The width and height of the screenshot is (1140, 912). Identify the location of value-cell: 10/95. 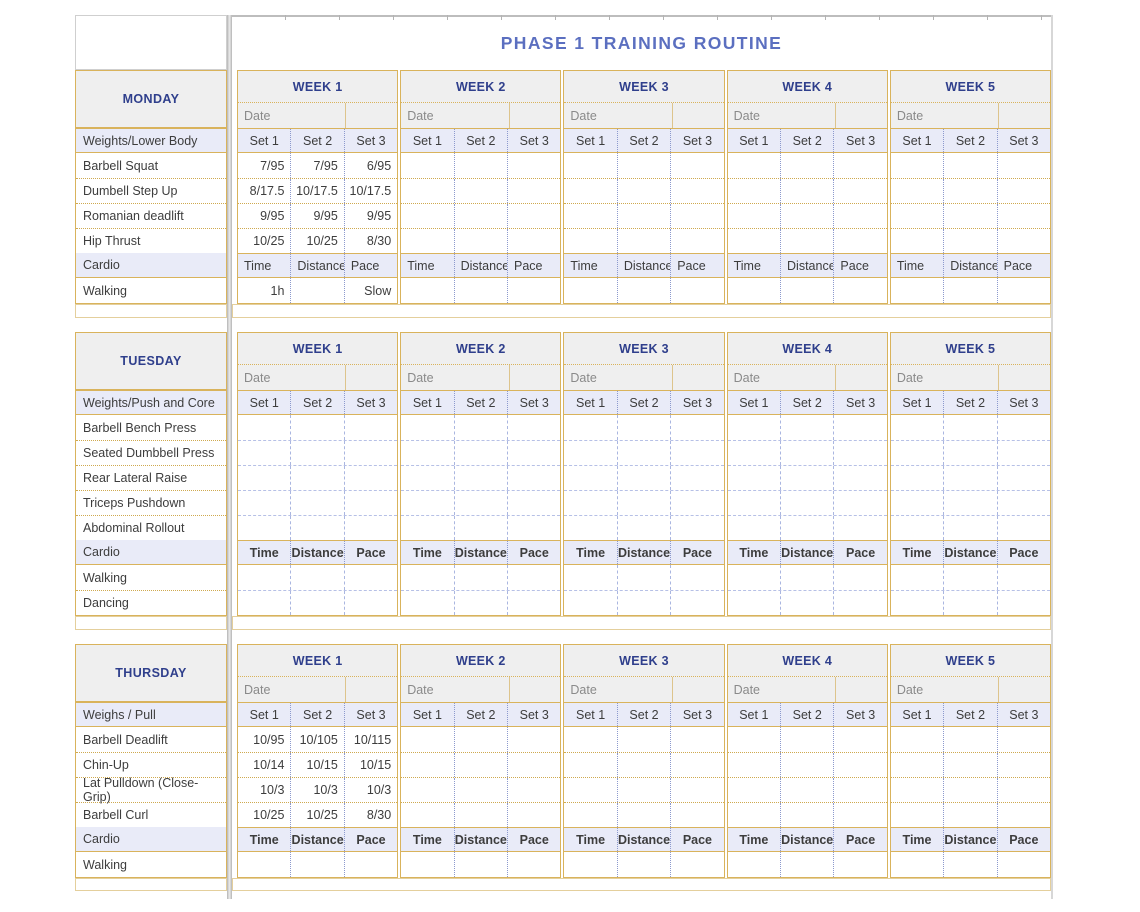
(269, 739).